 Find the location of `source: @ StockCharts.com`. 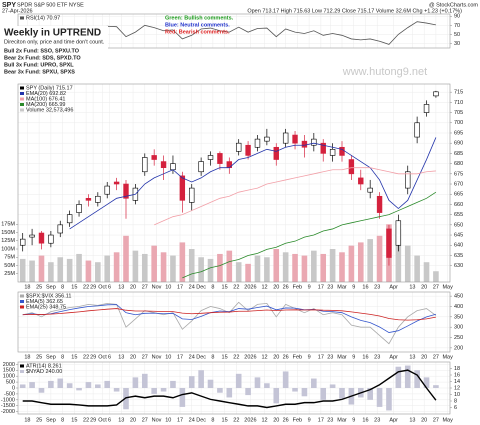

source: @ StockCharts.com is located at coordinates (453, 5).